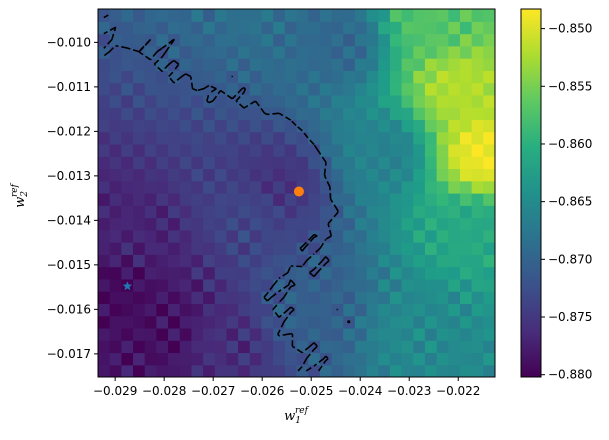 Image resolution: width=609 pixels, height=440 pixels. I want to click on x-axis-label: w1ref, so click(297, 416).